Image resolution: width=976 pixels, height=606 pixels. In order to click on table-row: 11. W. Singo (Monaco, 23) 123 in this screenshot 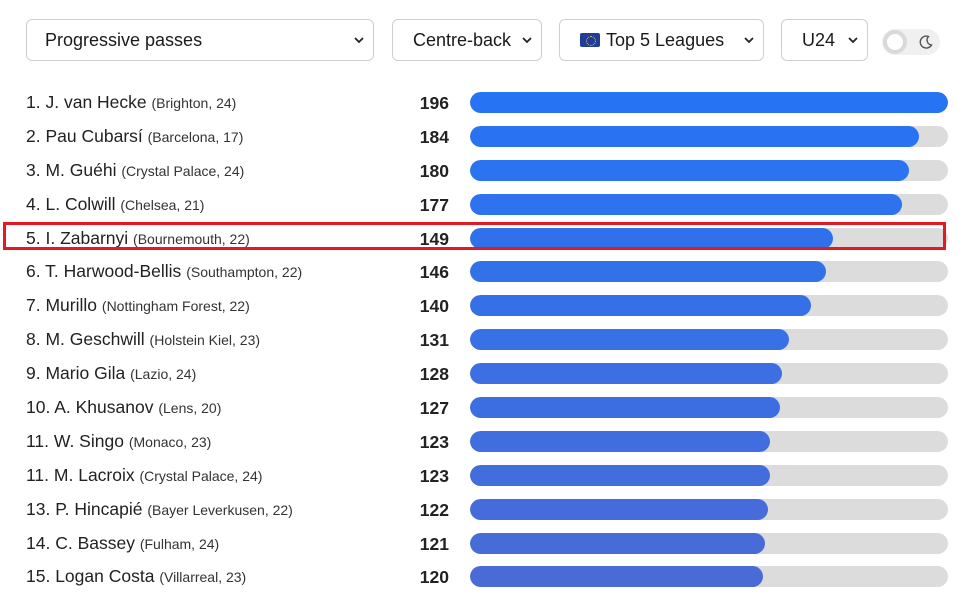, I will do `click(488, 442)`.